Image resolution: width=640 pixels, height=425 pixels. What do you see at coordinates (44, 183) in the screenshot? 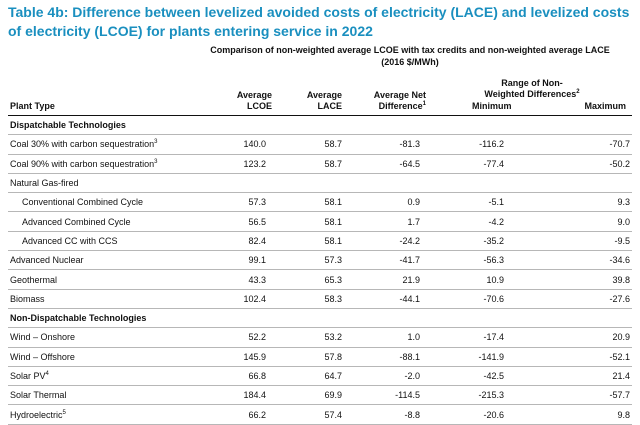
I see `plant-type-label: Natural Gas-fired` at bounding box center [44, 183].